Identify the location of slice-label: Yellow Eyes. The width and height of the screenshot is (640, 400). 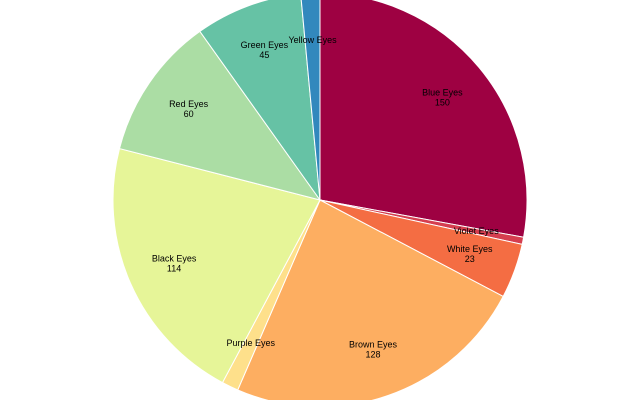
(312, 40).